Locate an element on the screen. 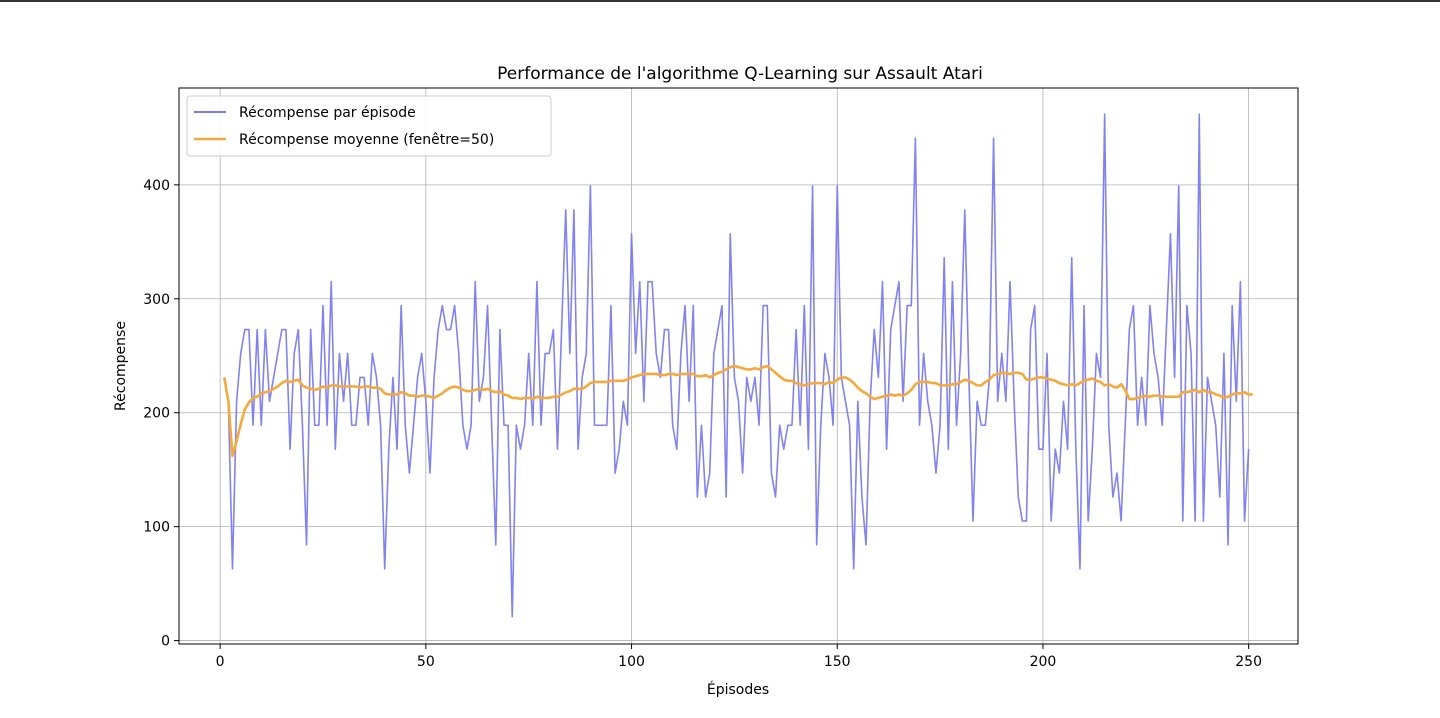 This screenshot has width=1440, height=718. moving-average-line is located at coordinates (737, 411).